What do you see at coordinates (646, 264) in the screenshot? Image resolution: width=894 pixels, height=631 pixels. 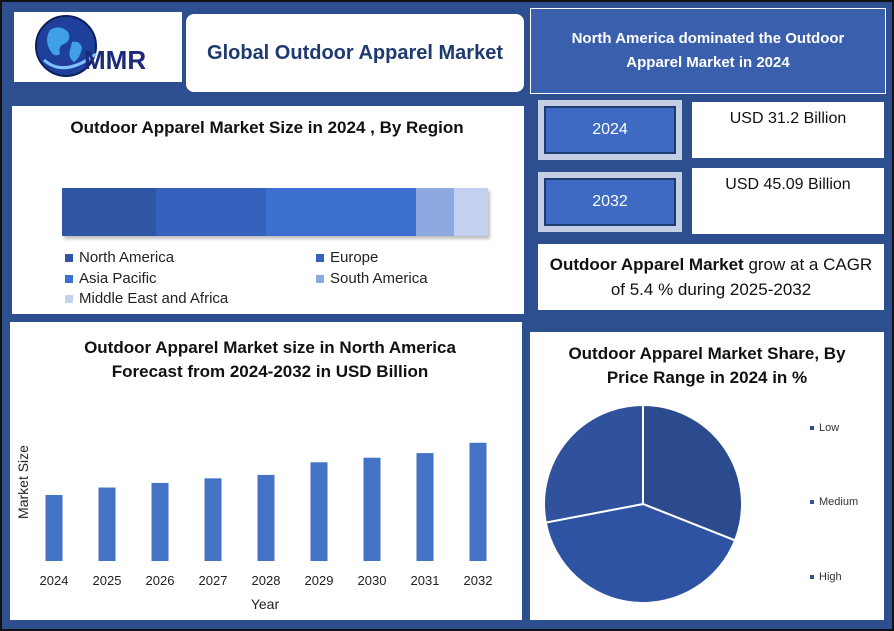 I see `cagr-bold: Outdoor Apparel Market` at bounding box center [646, 264].